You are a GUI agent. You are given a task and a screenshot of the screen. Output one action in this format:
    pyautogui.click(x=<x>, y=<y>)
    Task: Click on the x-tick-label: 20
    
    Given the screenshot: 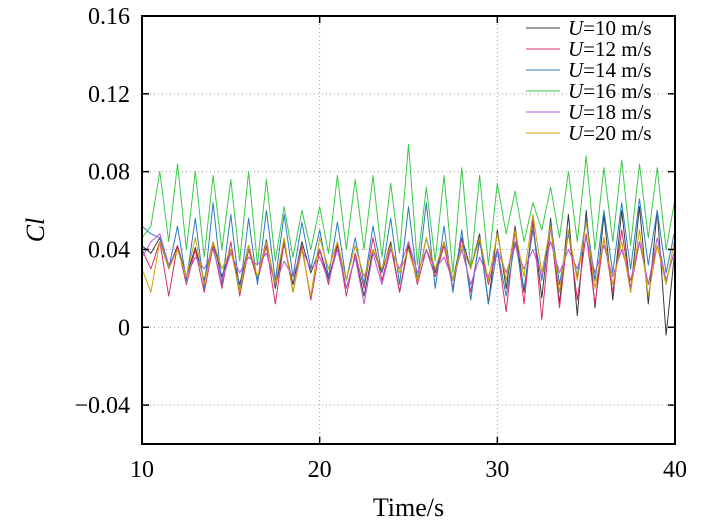 What is the action you would take?
    pyautogui.click(x=320, y=470)
    